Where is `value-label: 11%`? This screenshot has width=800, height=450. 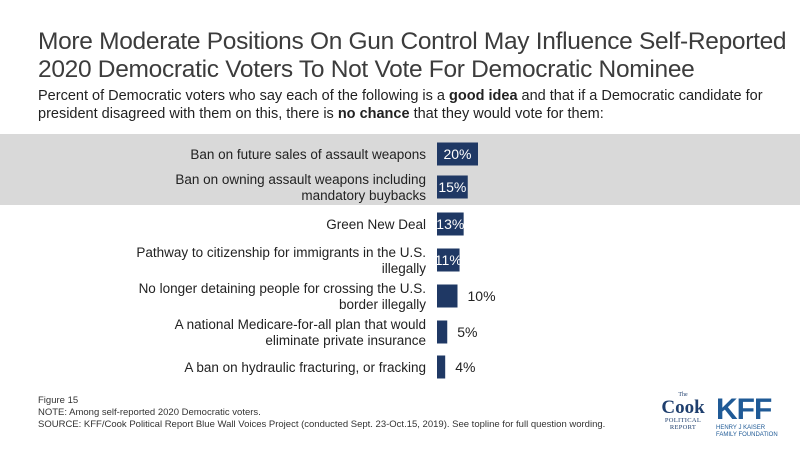
value-label: 11% is located at coordinates (448, 260).